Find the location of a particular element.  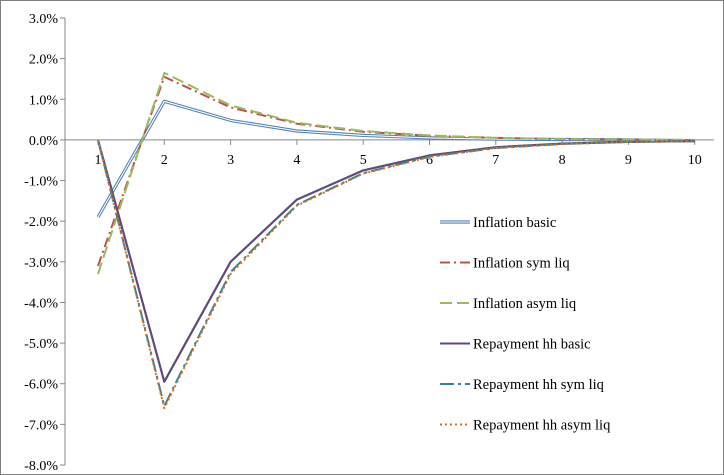

legend-label-repayment-hh-asym-liq: Repayment hh asym liq is located at coordinates (541, 426).